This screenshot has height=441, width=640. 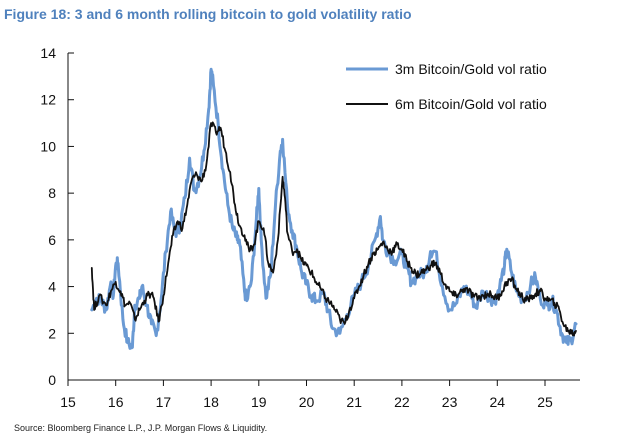 I want to click on x-axis: 15 16 17 18 19 20 21 22 23 24 25, so click(x=306, y=395).